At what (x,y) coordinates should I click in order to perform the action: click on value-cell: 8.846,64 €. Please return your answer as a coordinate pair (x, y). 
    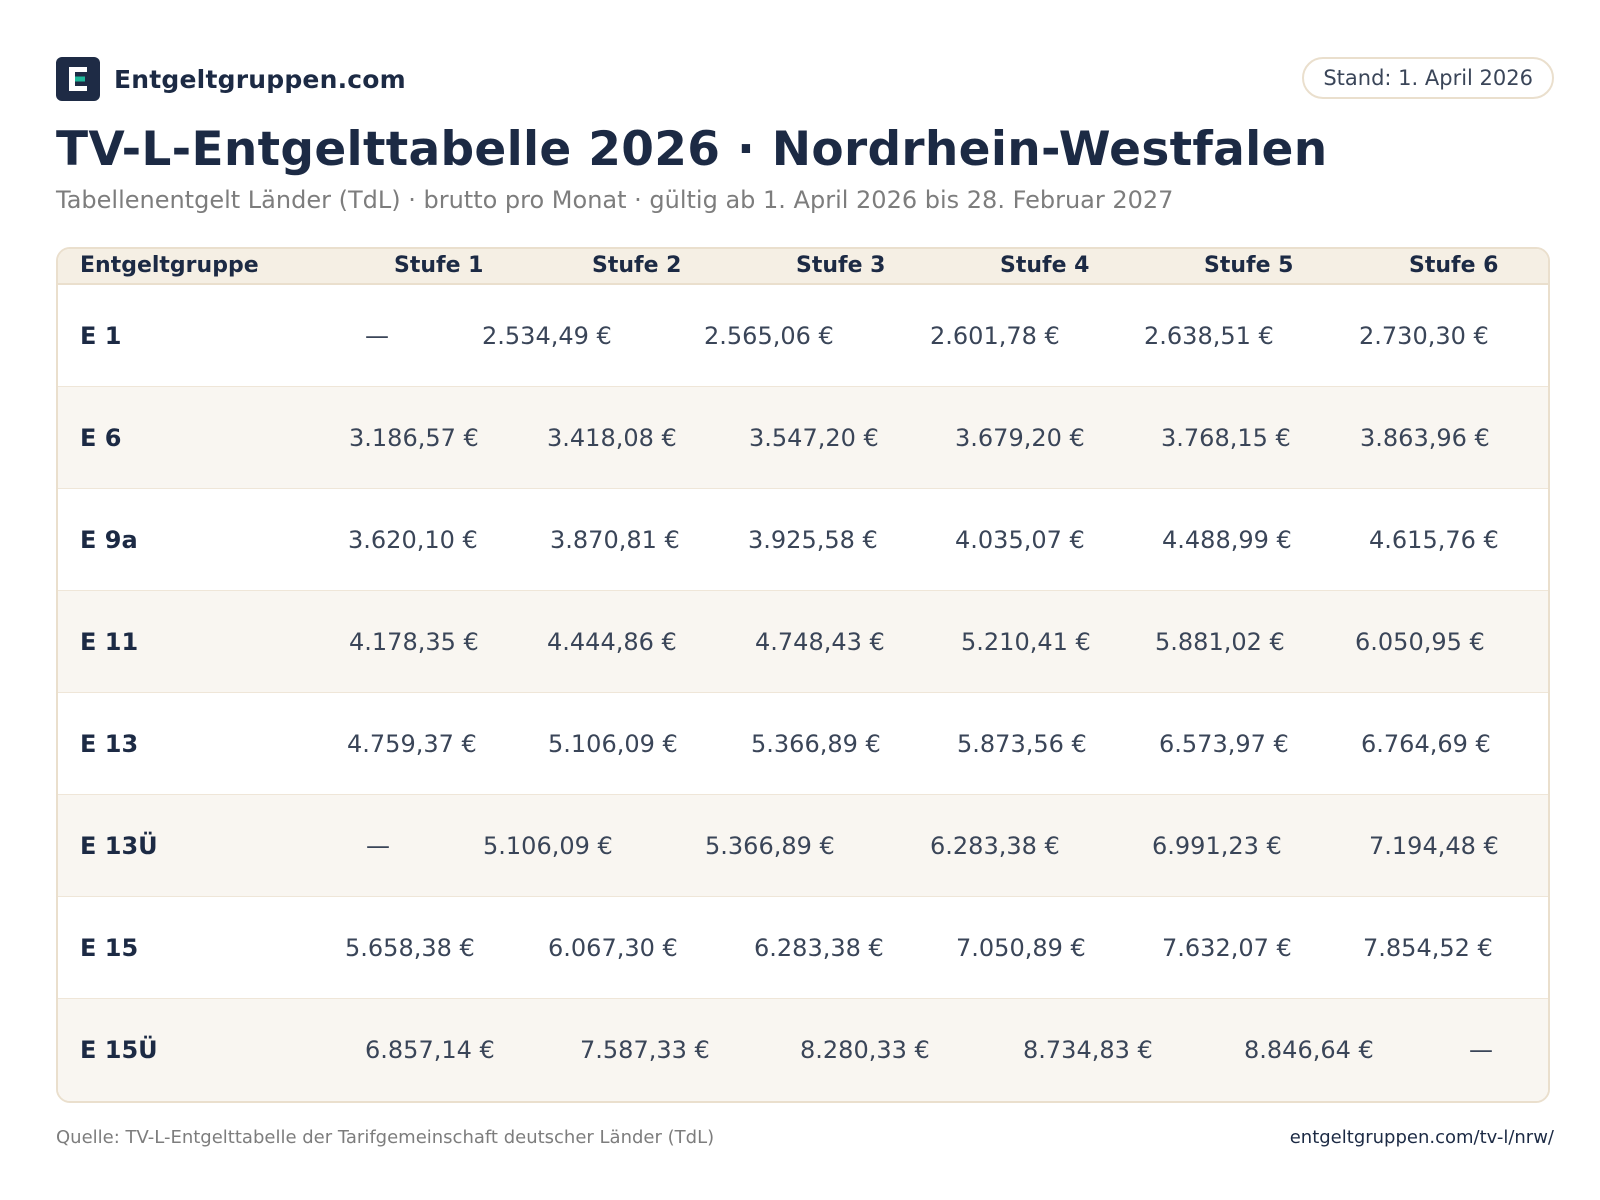
    Looking at the image, I should click on (1309, 1050).